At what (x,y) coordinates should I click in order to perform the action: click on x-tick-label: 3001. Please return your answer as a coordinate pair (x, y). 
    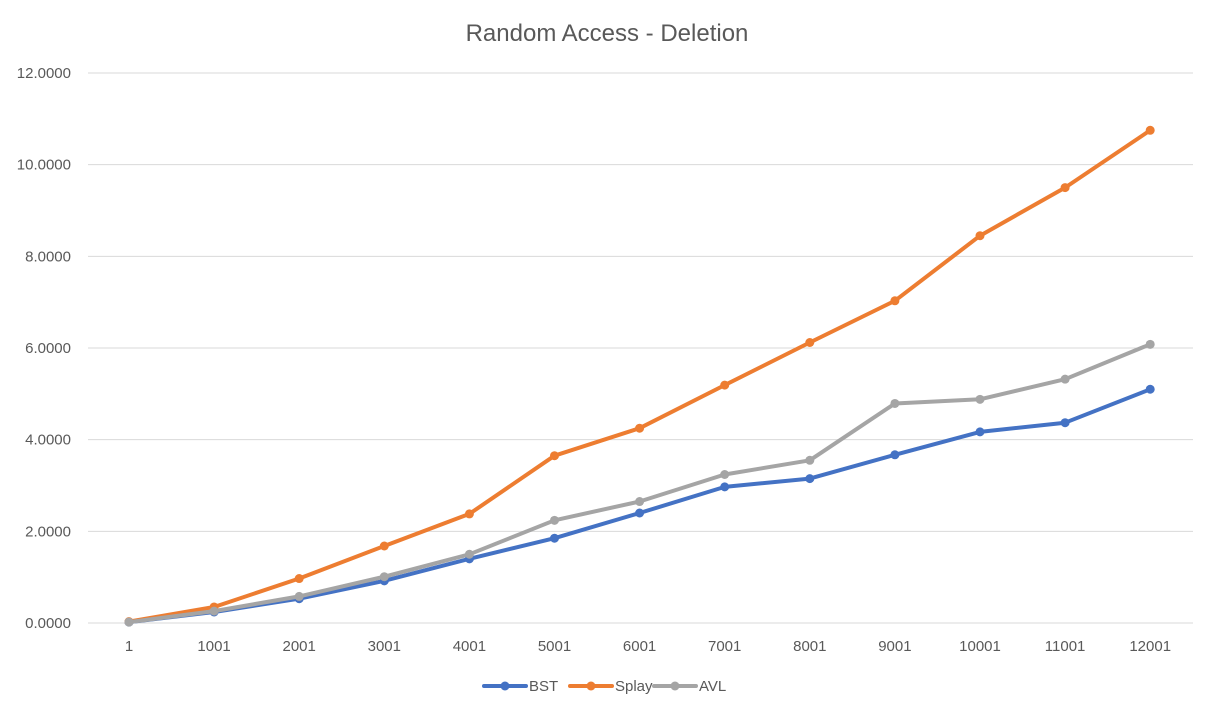
    Looking at the image, I should click on (384, 646).